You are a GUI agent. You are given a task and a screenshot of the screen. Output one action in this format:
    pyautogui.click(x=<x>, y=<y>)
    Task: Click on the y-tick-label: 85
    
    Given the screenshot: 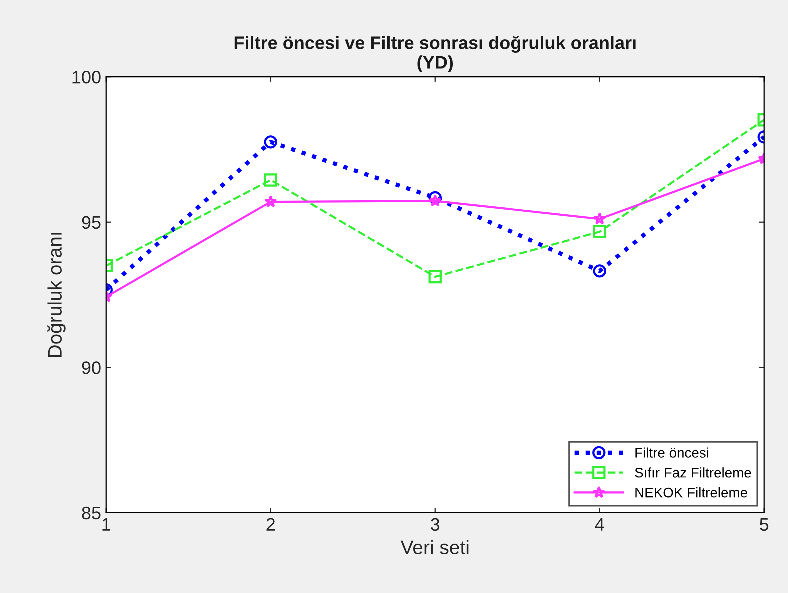 What is the action you would take?
    pyautogui.click(x=91, y=513)
    